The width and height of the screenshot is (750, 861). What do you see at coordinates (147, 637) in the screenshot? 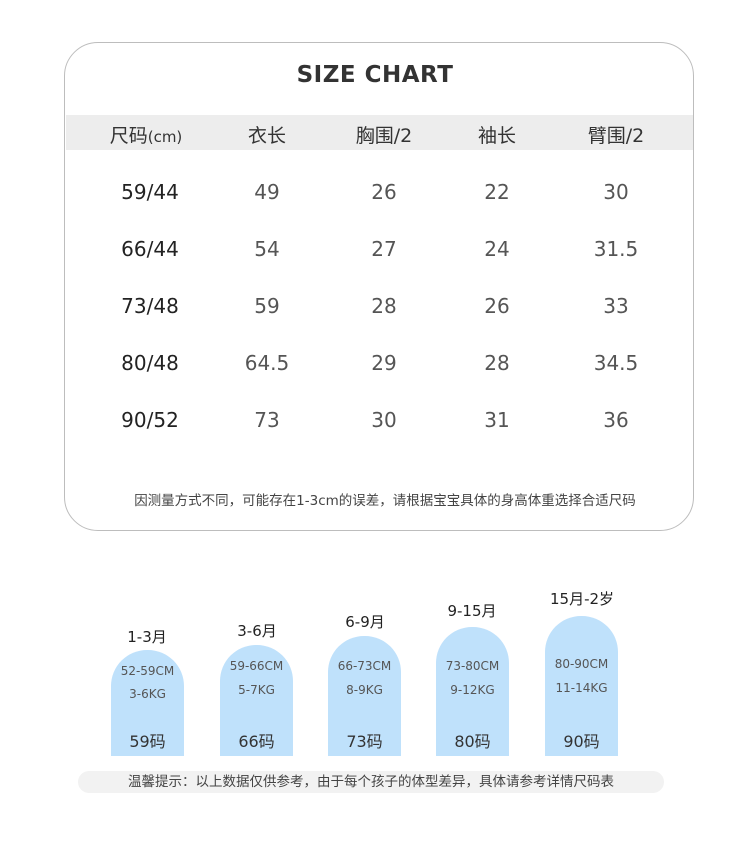
I see `bar1-age: 1-3月` at bounding box center [147, 637].